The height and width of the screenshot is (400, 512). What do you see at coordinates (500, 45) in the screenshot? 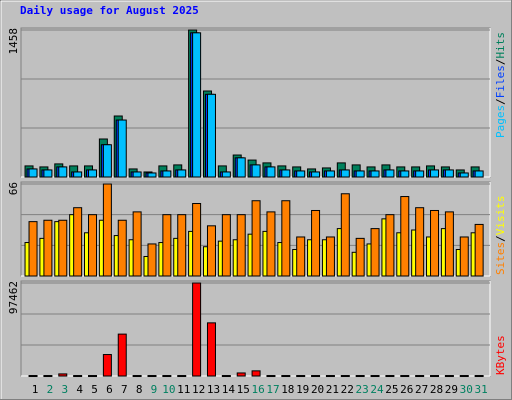
I see `legend-entry: Hits` at bounding box center [500, 45].